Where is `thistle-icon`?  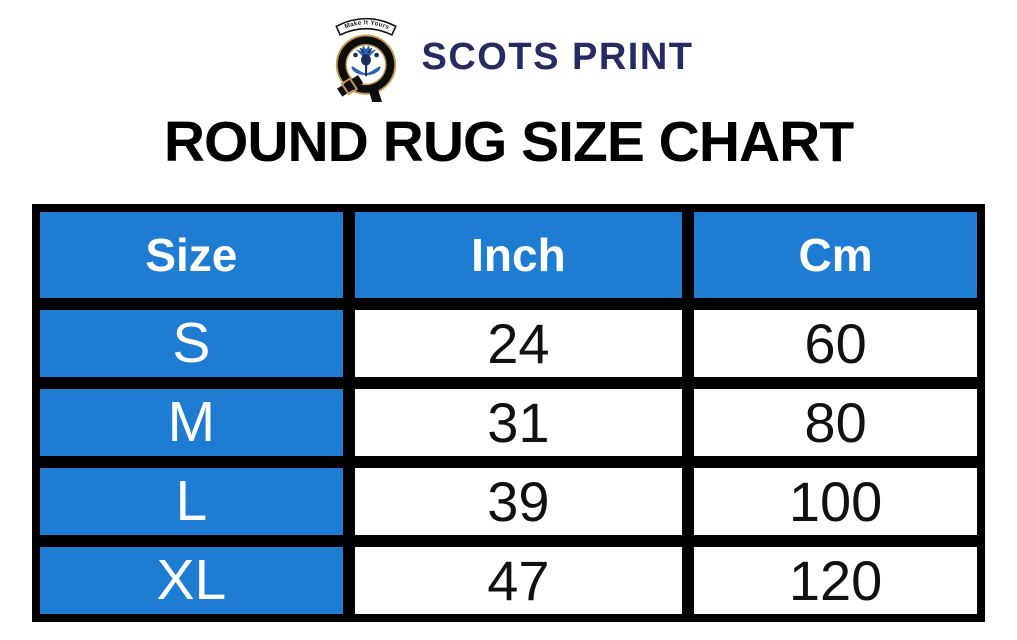 thistle-icon is located at coordinates (365, 61).